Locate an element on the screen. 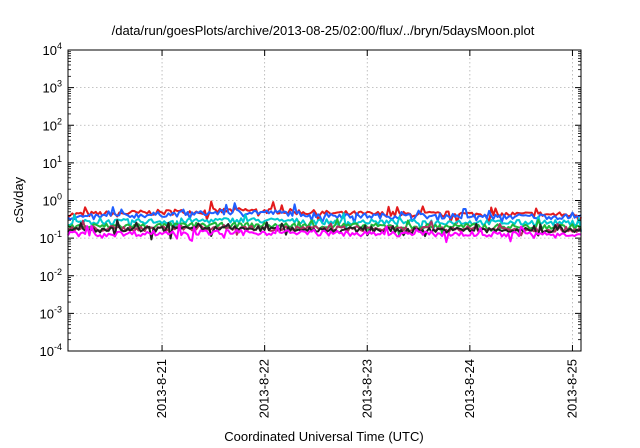 This screenshot has width=640, height=448. x-tick-label: 2013-8-24 is located at coordinates (469, 388).